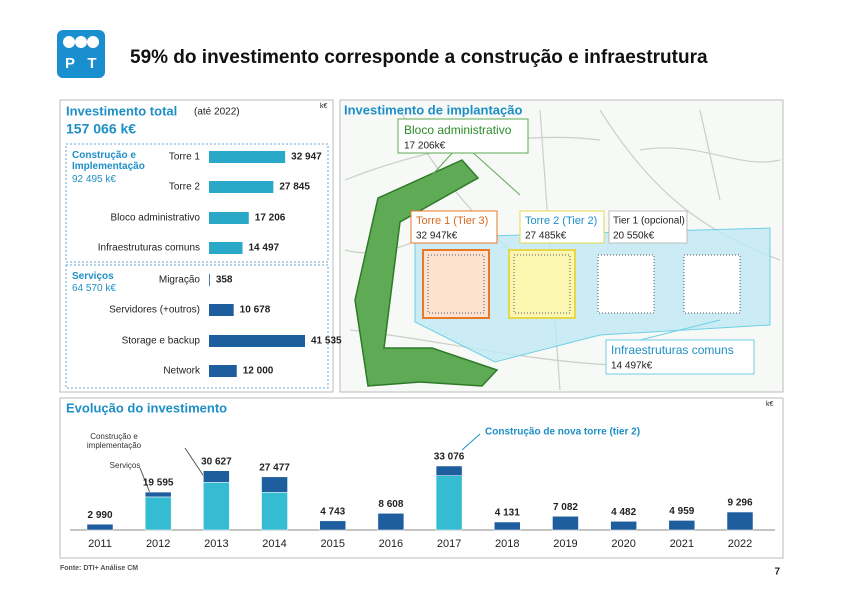  Describe the element at coordinates (326, 341) in the screenshot. I see `value-label: 41 535` at that location.